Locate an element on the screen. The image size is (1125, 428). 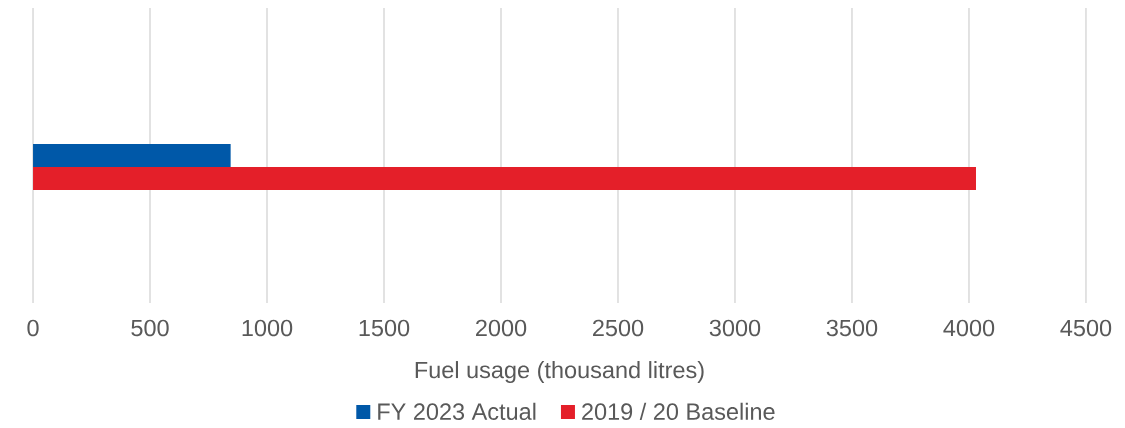
legend-label: 2019 / 20 Baseline is located at coordinates (678, 411).